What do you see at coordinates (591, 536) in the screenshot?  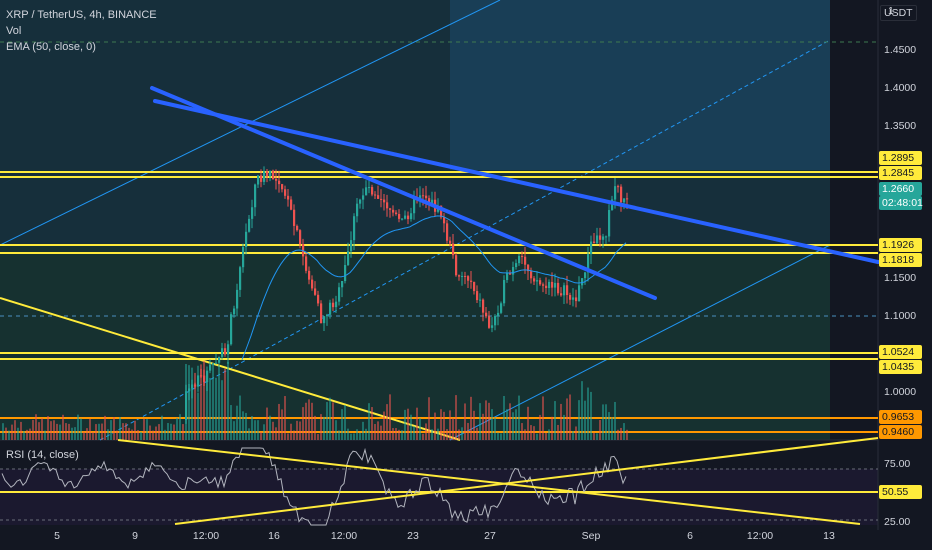 I see `time-label-8: Sep` at bounding box center [591, 536].